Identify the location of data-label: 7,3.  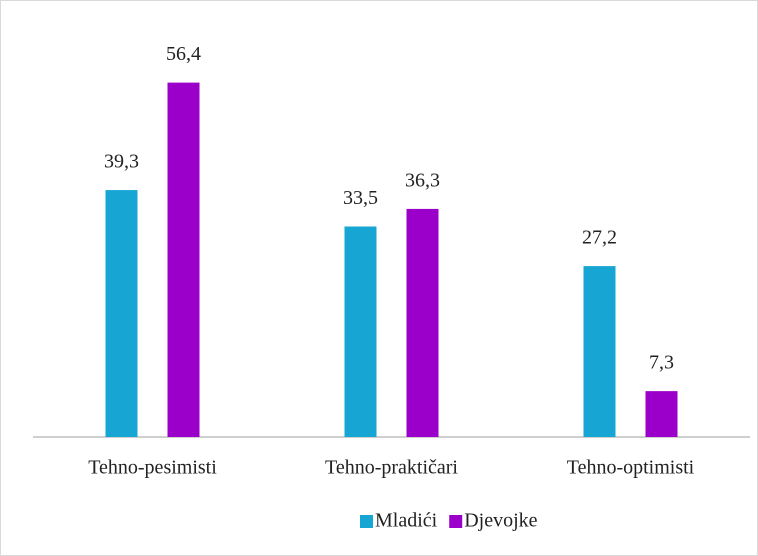
(661, 363).